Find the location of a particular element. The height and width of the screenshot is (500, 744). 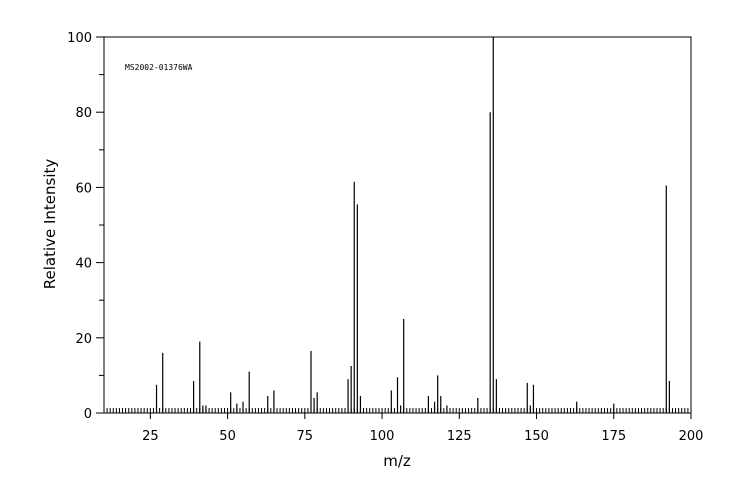

x-tick-label: 50 is located at coordinates (227, 436).